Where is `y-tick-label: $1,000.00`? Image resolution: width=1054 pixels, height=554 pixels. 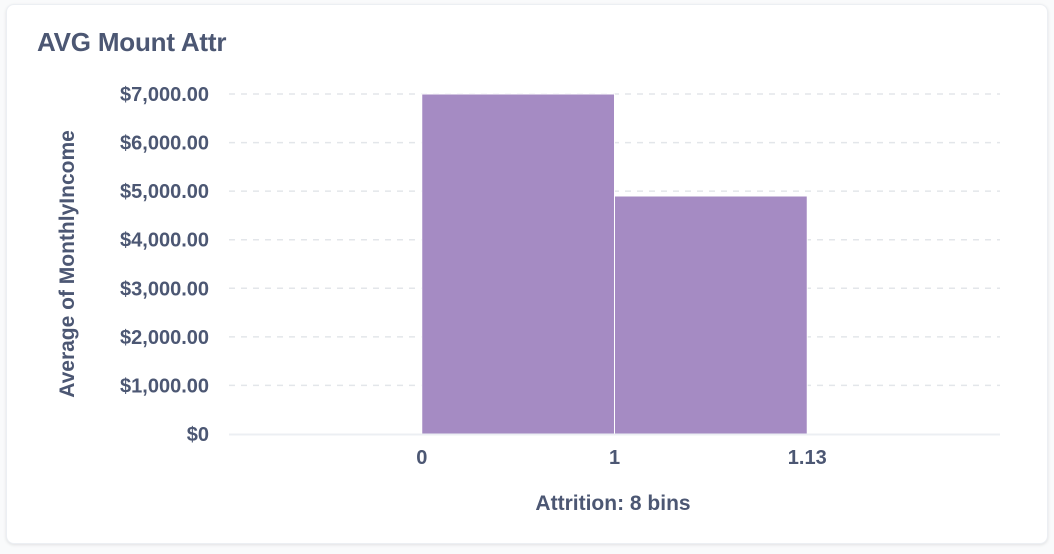 y-tick-label: $1,000.00 is located at coordinates (164, 386).